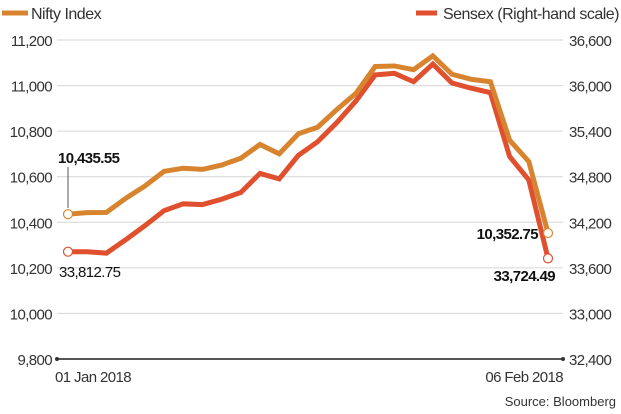 The width and height of the screenshot is (621, 414). Describe the element at coordinates (68, 251) in the screenshot. I see `sensex-start-marker` at that location.